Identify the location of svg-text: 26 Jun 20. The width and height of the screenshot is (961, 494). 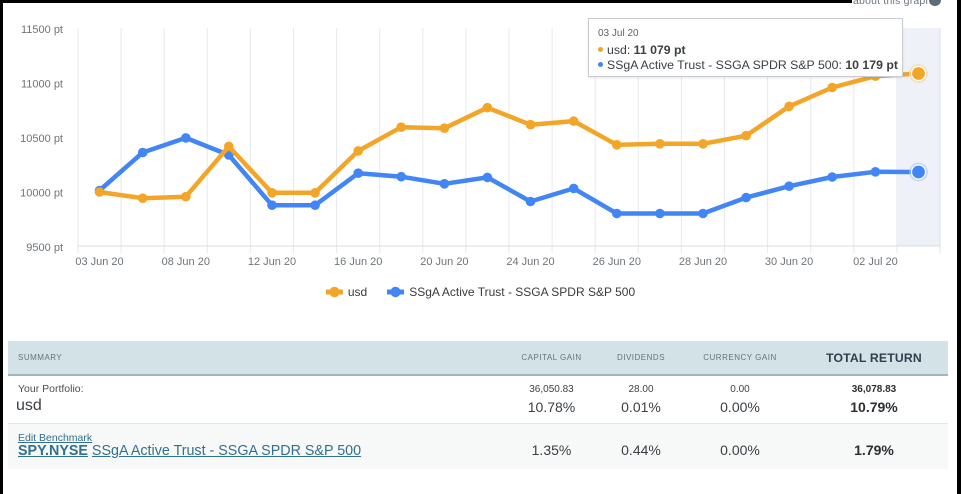
(617, 262).